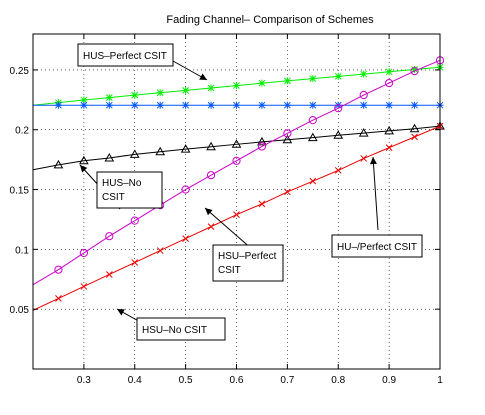 The image size is (485, 415). Describe the element at coordinates (270, 20) in the screenshot. I see `chart-title: Fading Channel– Comparison of Schemes` at that location.